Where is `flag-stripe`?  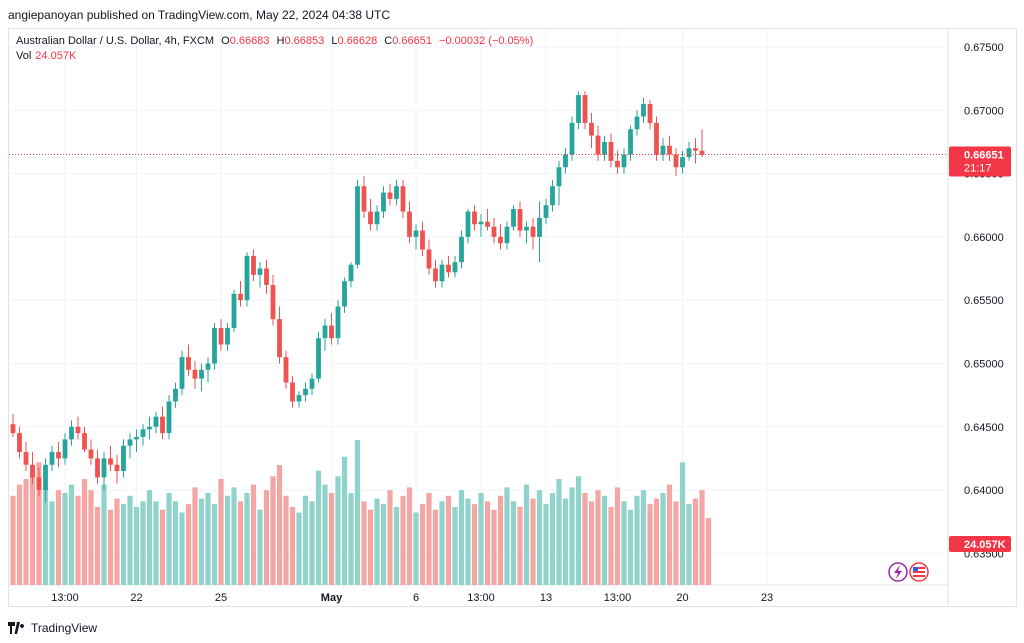
flag-stripe is located at coordinates (919, 574).